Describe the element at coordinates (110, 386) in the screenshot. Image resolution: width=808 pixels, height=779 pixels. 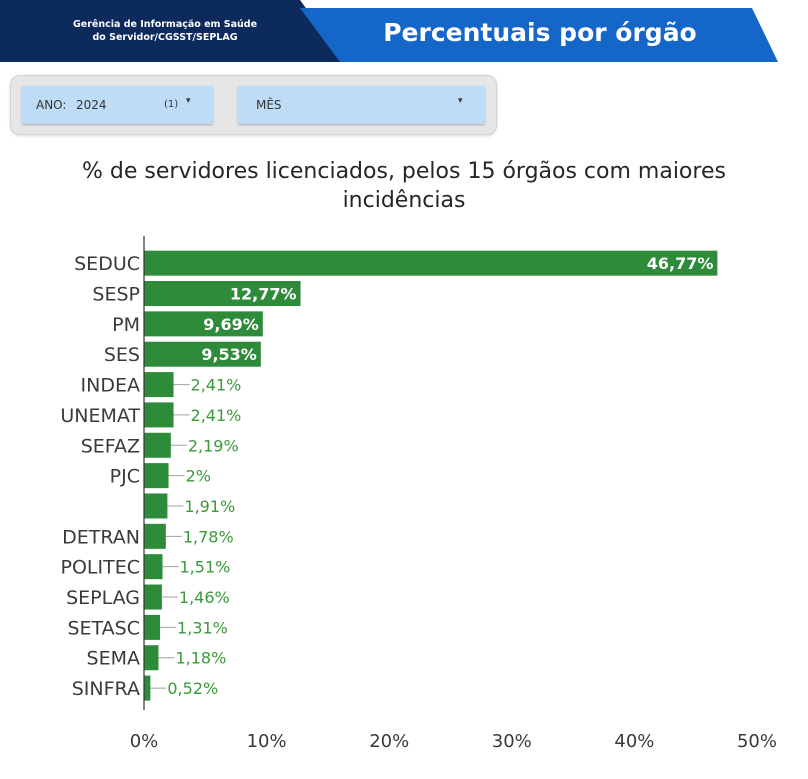
I see `category-label: INDEA` at that location.